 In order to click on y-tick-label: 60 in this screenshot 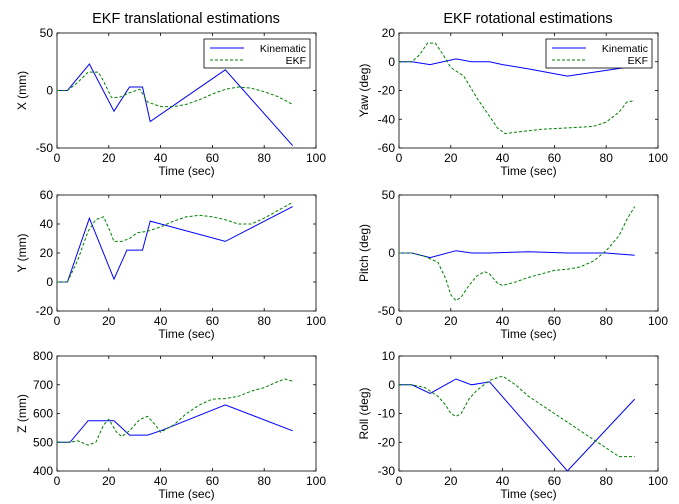, I will do `click(47, 195)`.